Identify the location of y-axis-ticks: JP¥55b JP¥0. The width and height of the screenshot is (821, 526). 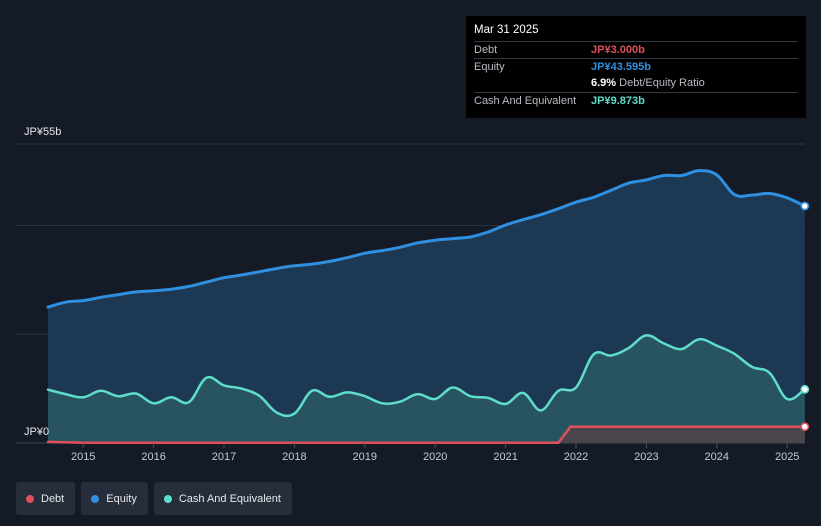
(42, 282).